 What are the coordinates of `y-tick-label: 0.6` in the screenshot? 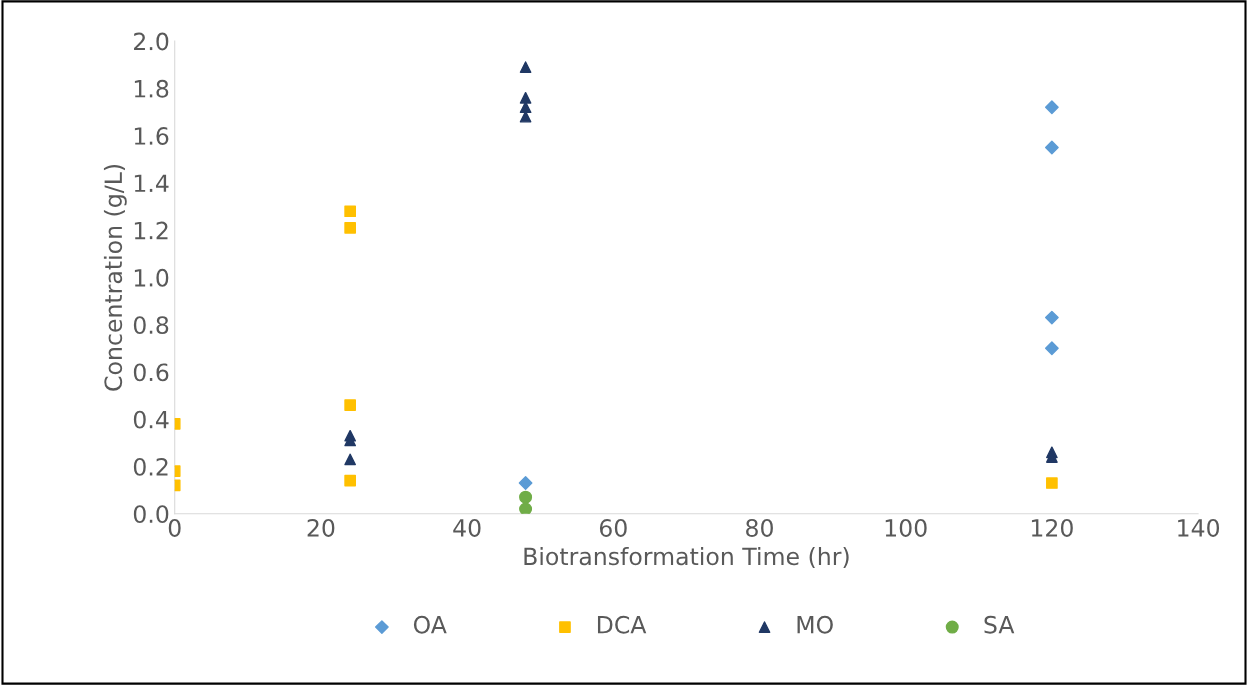 It's located at (151, 372).